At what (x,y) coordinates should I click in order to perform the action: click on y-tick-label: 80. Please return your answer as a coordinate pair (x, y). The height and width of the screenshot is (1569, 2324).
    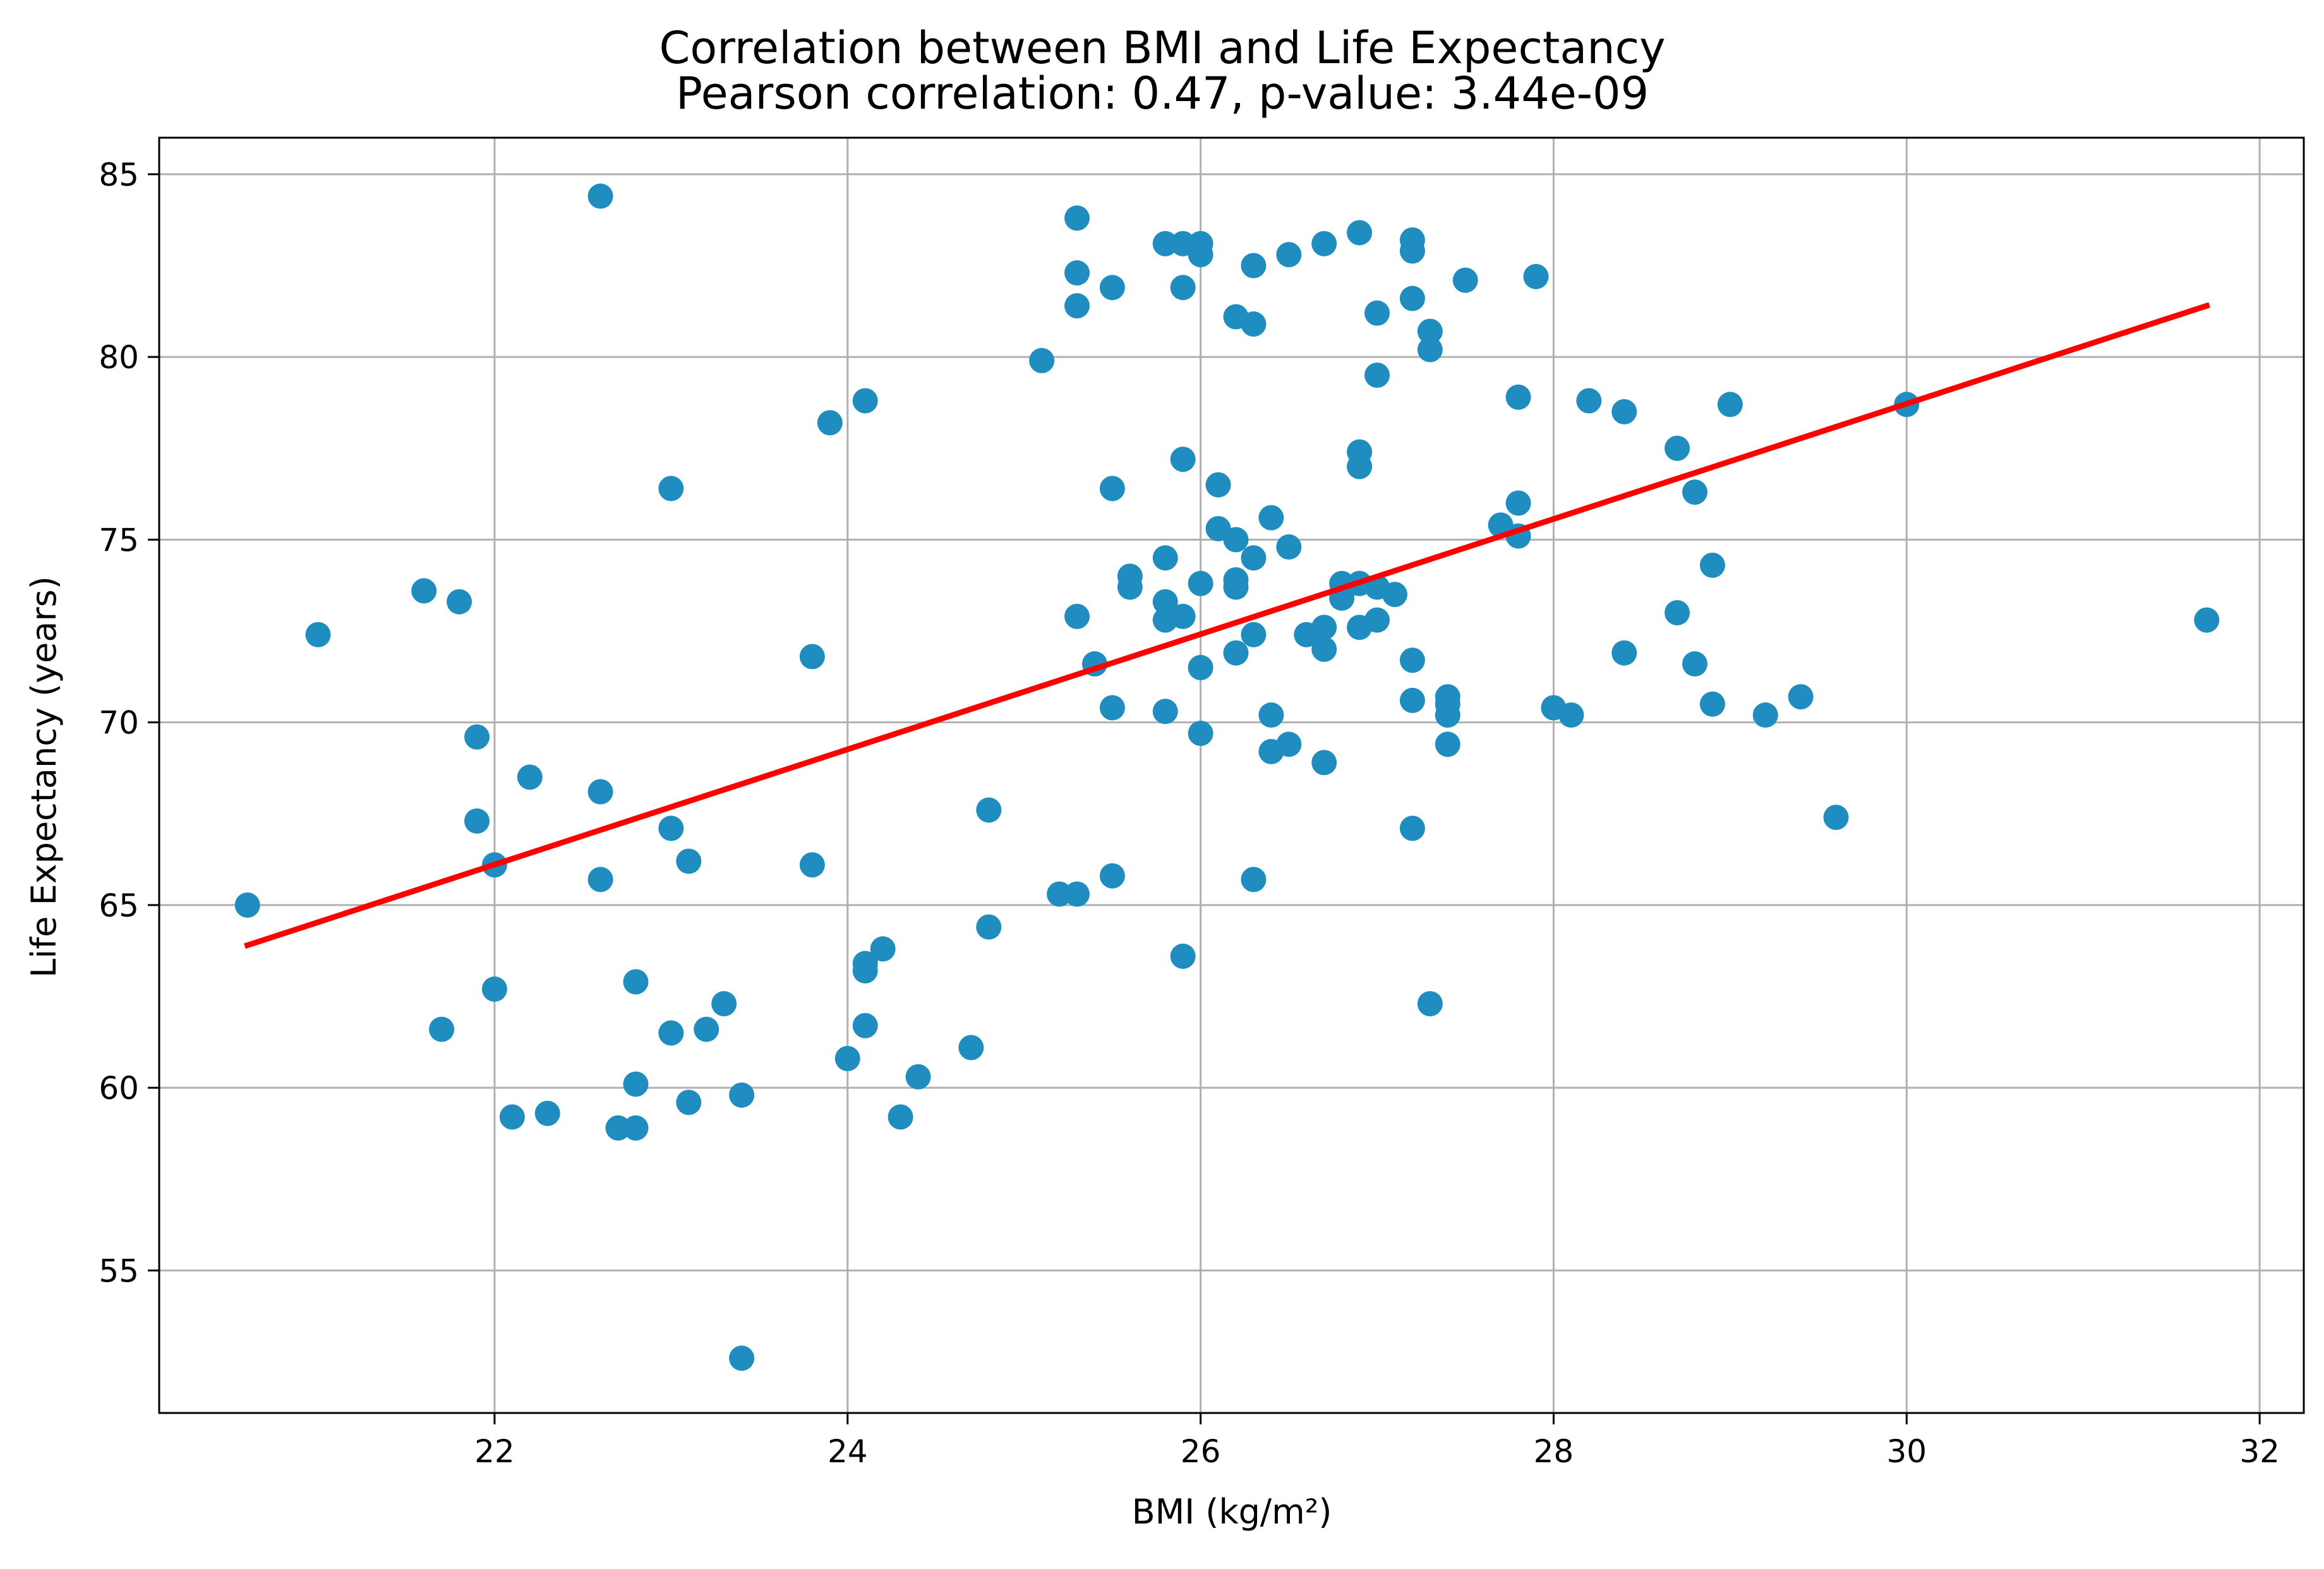
    Looking at the image, I should click on (119, 357).